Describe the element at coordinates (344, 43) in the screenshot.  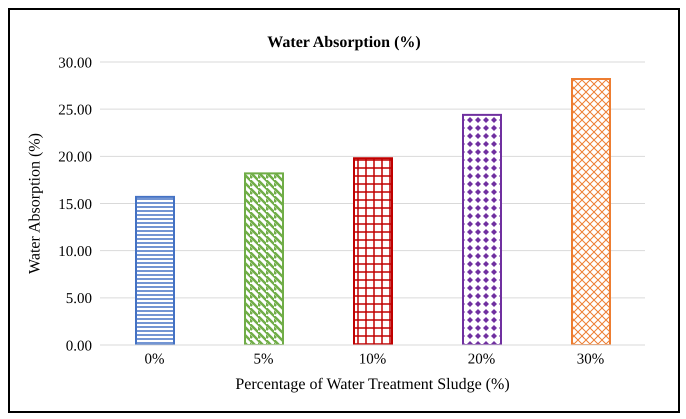
I see `chart-title: Water Absorption (%)` at that location.